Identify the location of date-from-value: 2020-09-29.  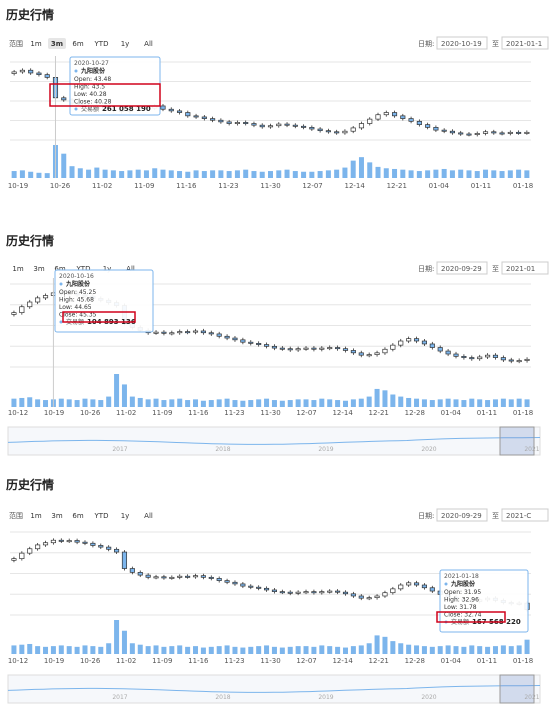
(461, 516).